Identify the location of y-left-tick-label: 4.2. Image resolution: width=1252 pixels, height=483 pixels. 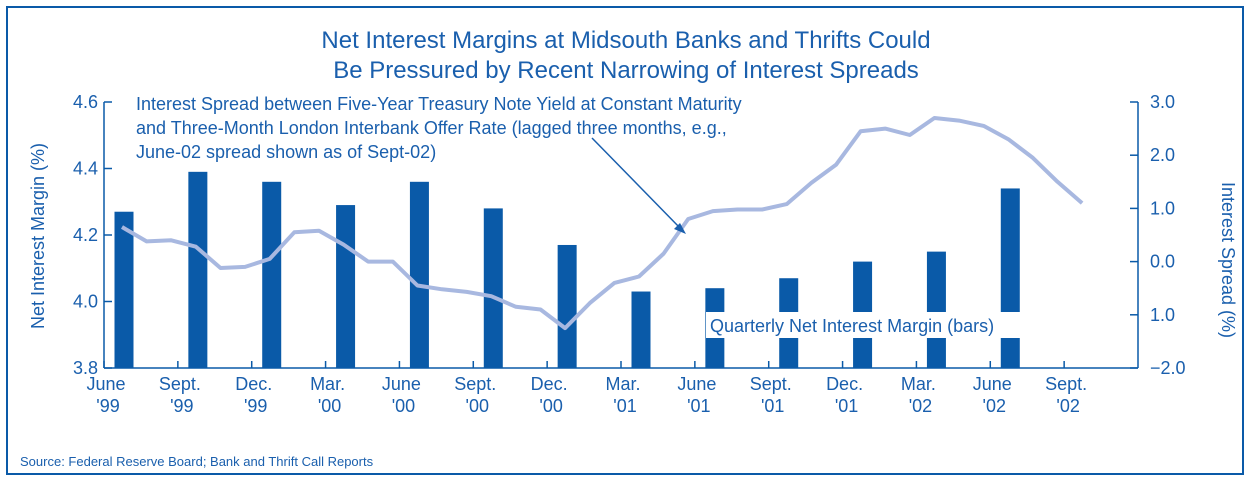
(85, 235).